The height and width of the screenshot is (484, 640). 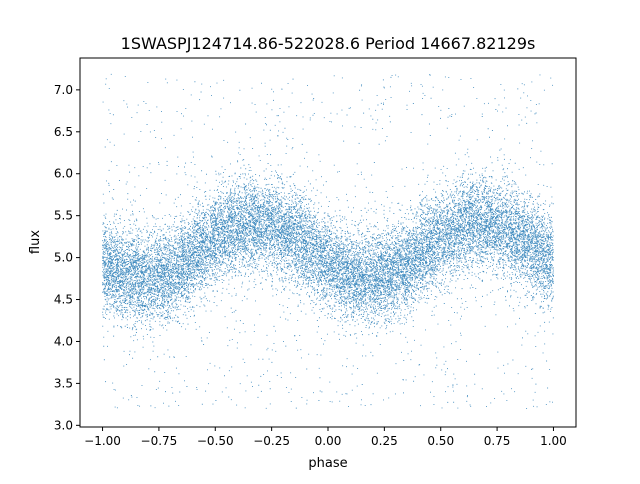 What do you see at coordinates (63, 341) in the screenshot?
I see `y-tick-label: 4.0` at bounding box center [63, 341].